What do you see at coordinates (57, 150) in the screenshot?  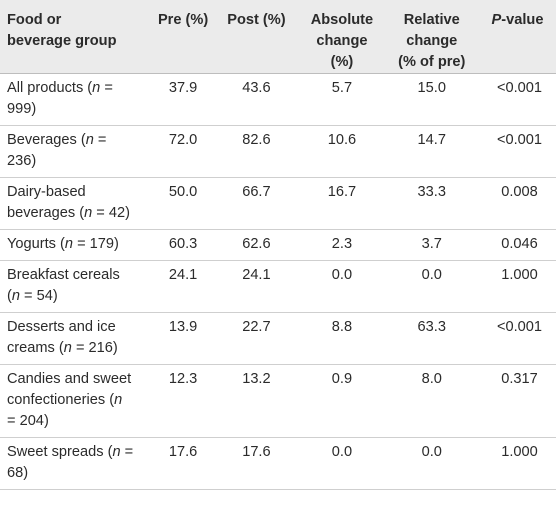 I see `cell-food-group: Beverages (n = 236)` at bounding box center [57, 150].